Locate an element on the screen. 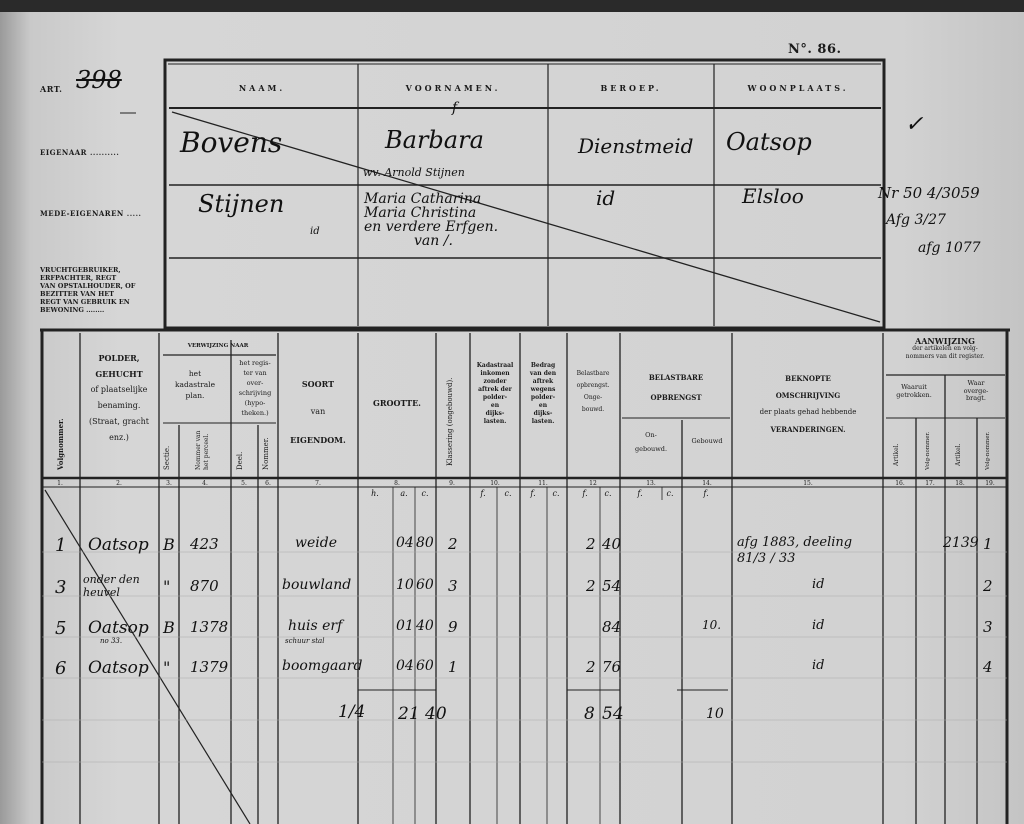  header-line: BEKNOPTE is located at coordinates (808, 378).